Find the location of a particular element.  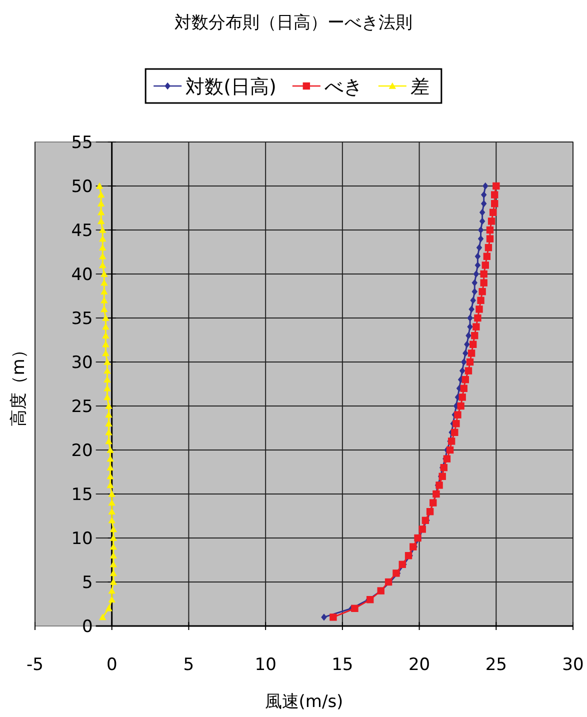

title: 対数分布則（日高）ーべき法則 is located at coordinates (293, 23).